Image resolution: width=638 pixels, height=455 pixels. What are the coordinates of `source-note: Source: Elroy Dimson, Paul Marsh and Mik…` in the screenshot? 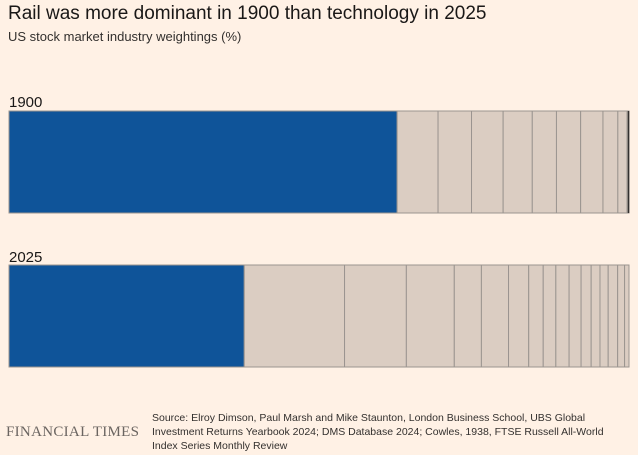 It's located at (378, 432).